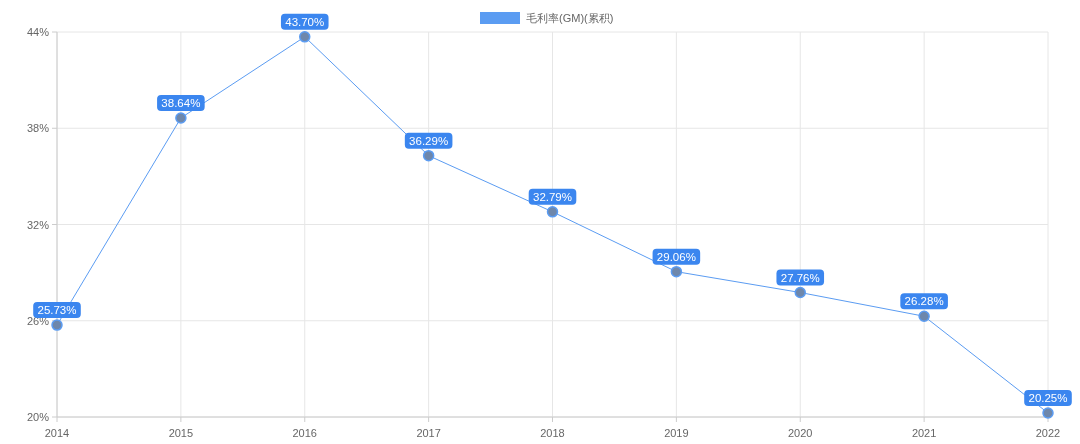  What do you see at coordinates (552, 433) in the screenshot?
I see `x-tick-label: 2018` at bounding box center [552, 433].